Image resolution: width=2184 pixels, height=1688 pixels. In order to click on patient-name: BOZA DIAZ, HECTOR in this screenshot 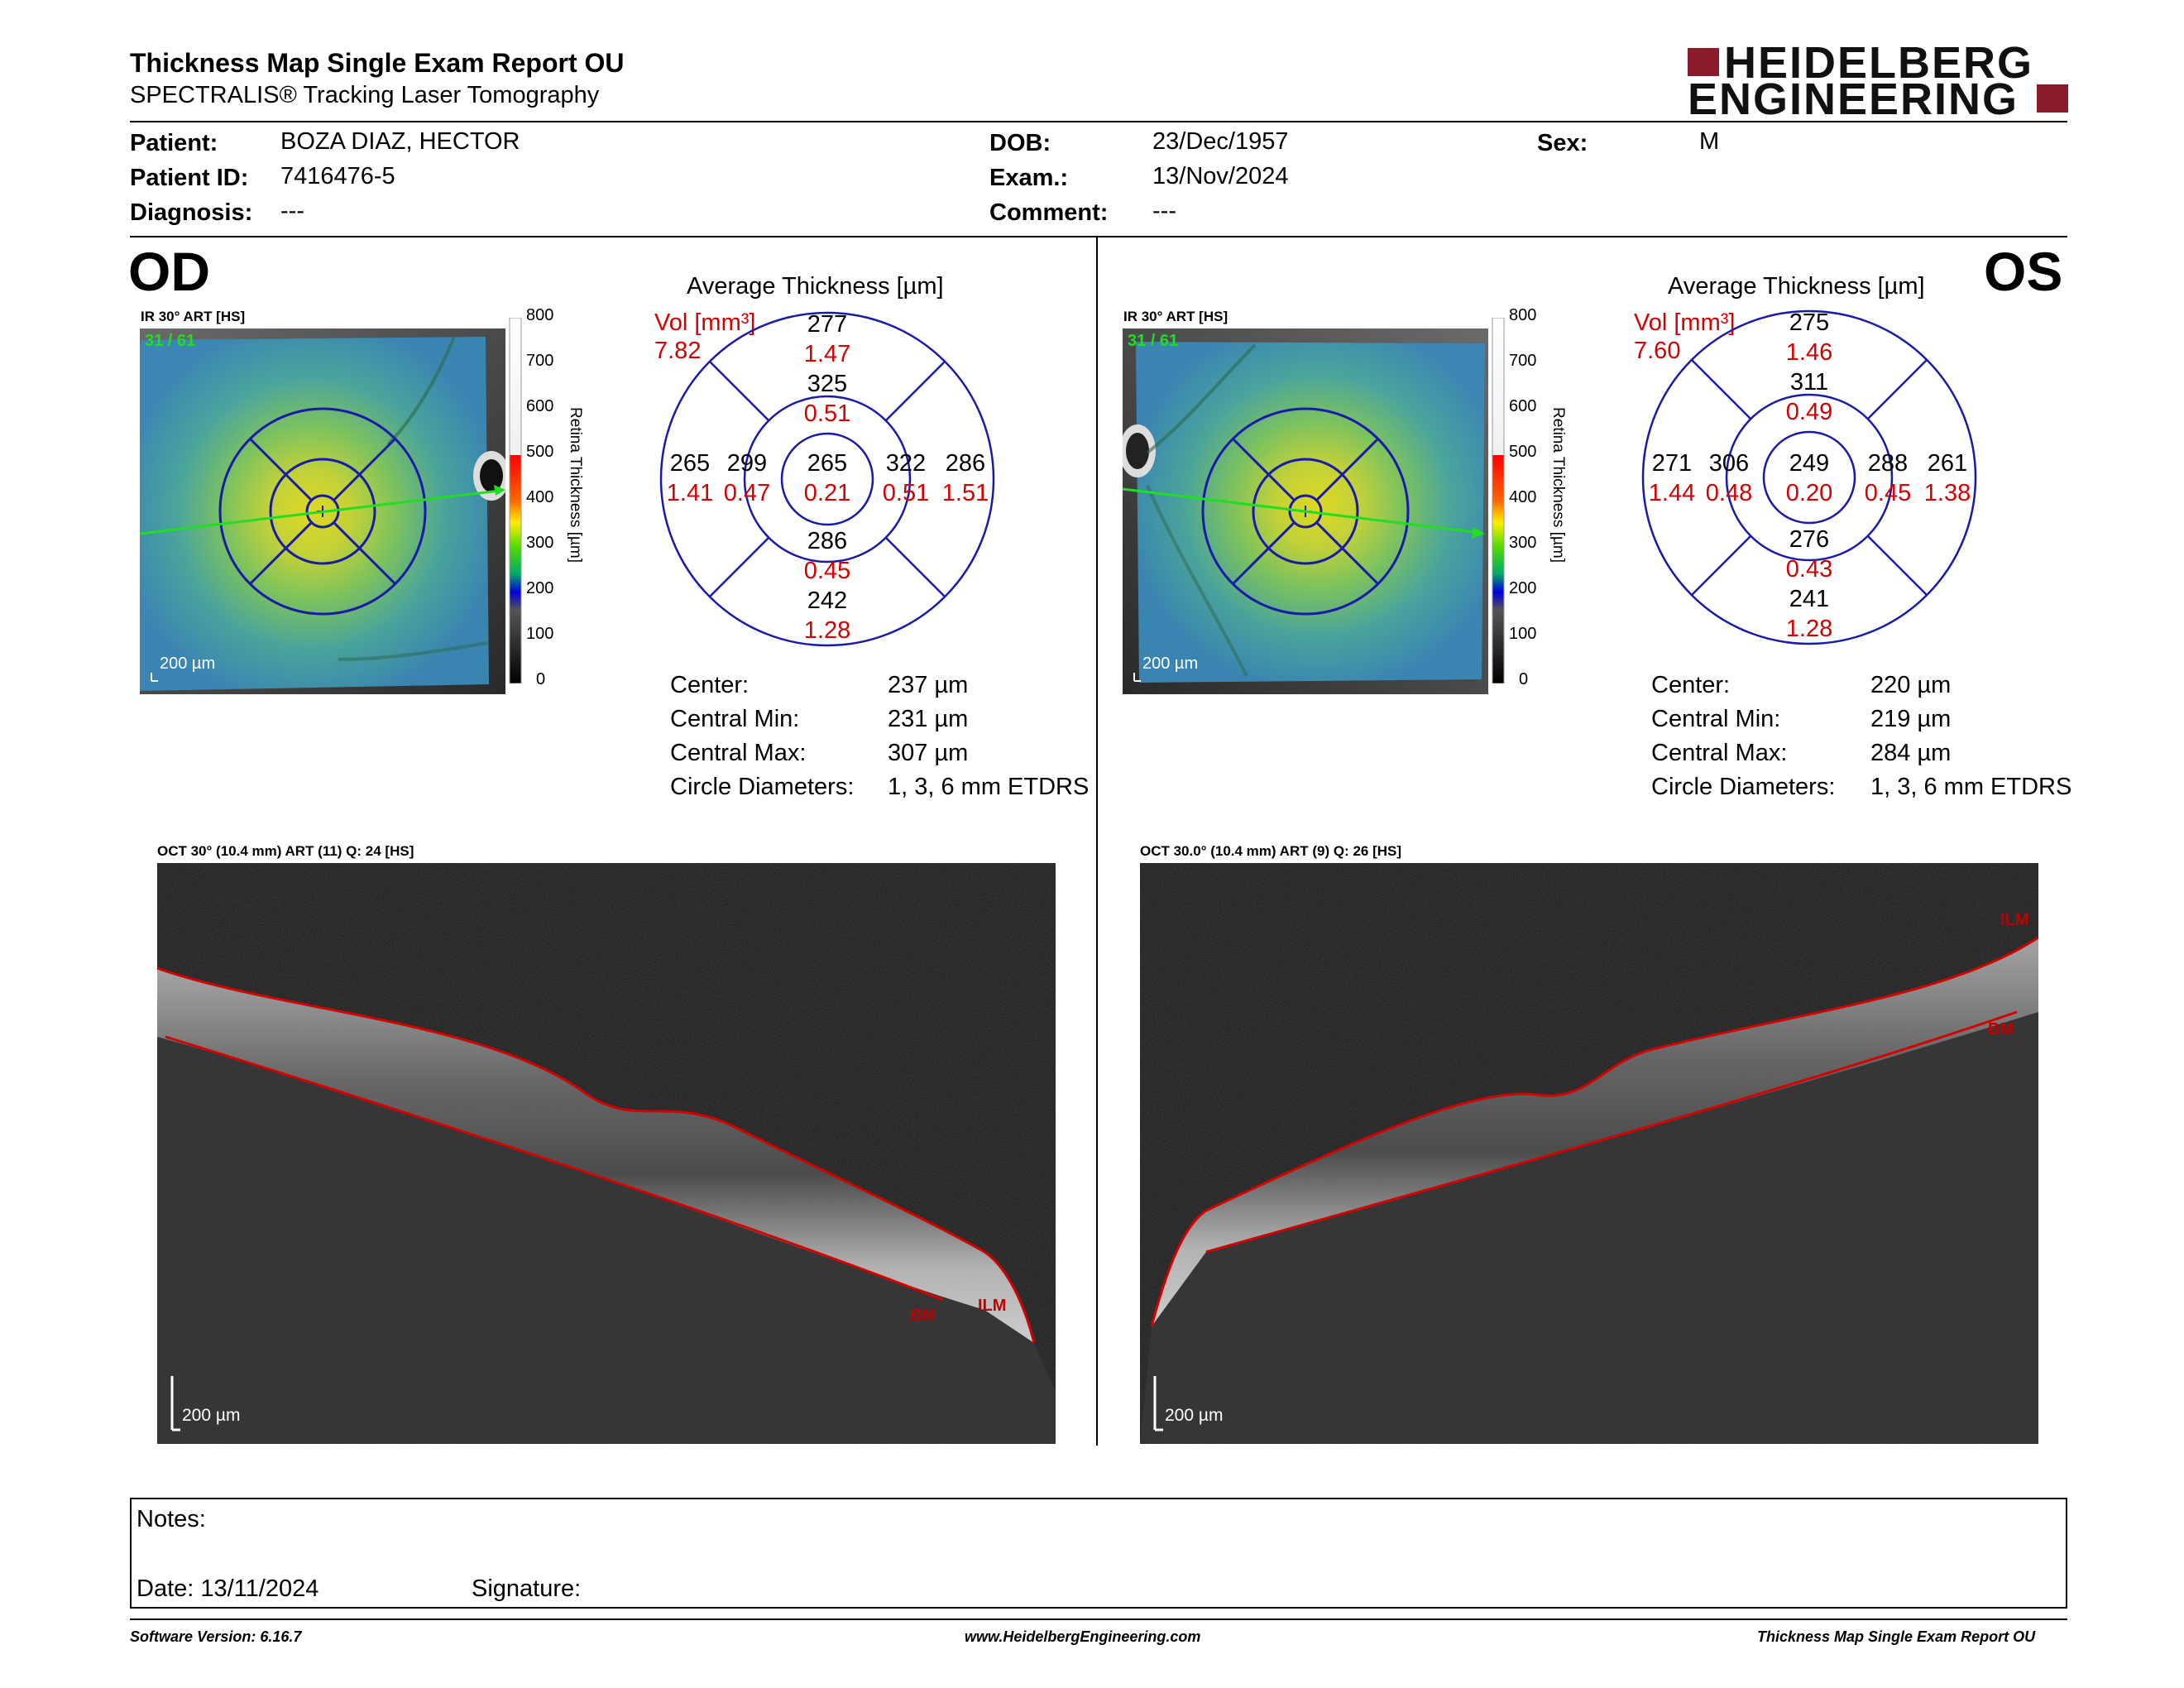, I will do `click(400, 141)`.